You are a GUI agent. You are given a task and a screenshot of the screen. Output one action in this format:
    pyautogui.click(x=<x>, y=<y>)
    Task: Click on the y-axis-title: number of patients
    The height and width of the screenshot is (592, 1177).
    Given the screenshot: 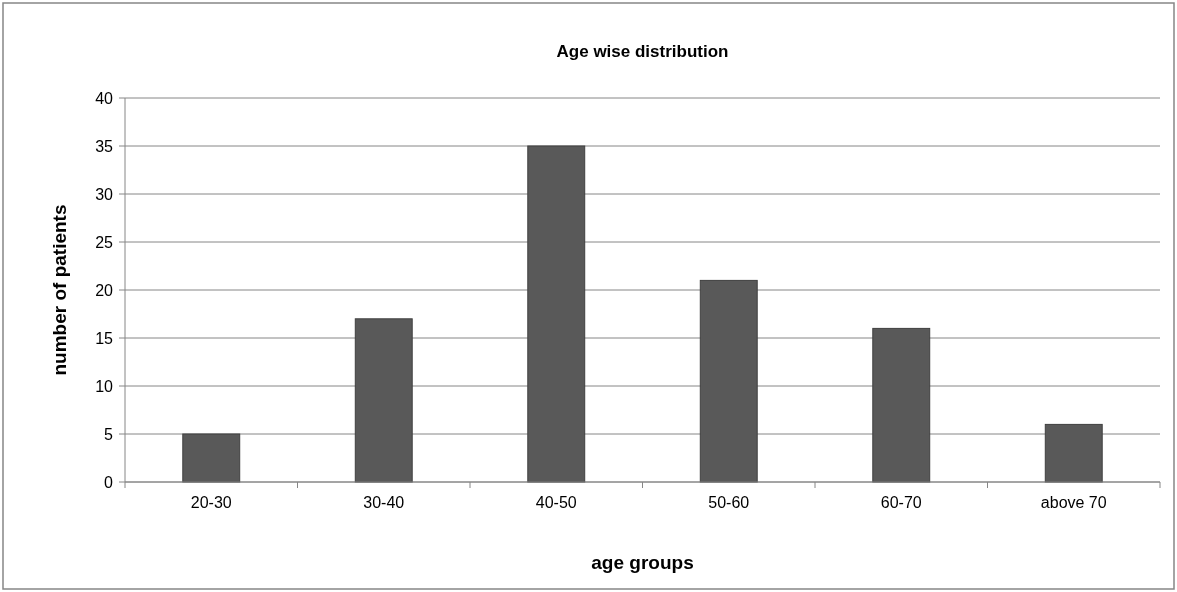 What is the action you would take?
    pyautogui.click(x=59, y=290)
    